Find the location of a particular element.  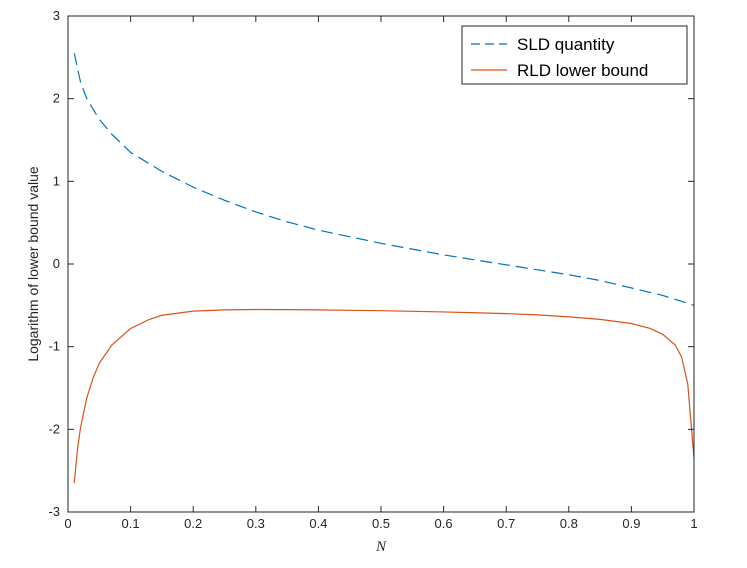

y-tick-label: 2 is located at coordinates (56, 98).